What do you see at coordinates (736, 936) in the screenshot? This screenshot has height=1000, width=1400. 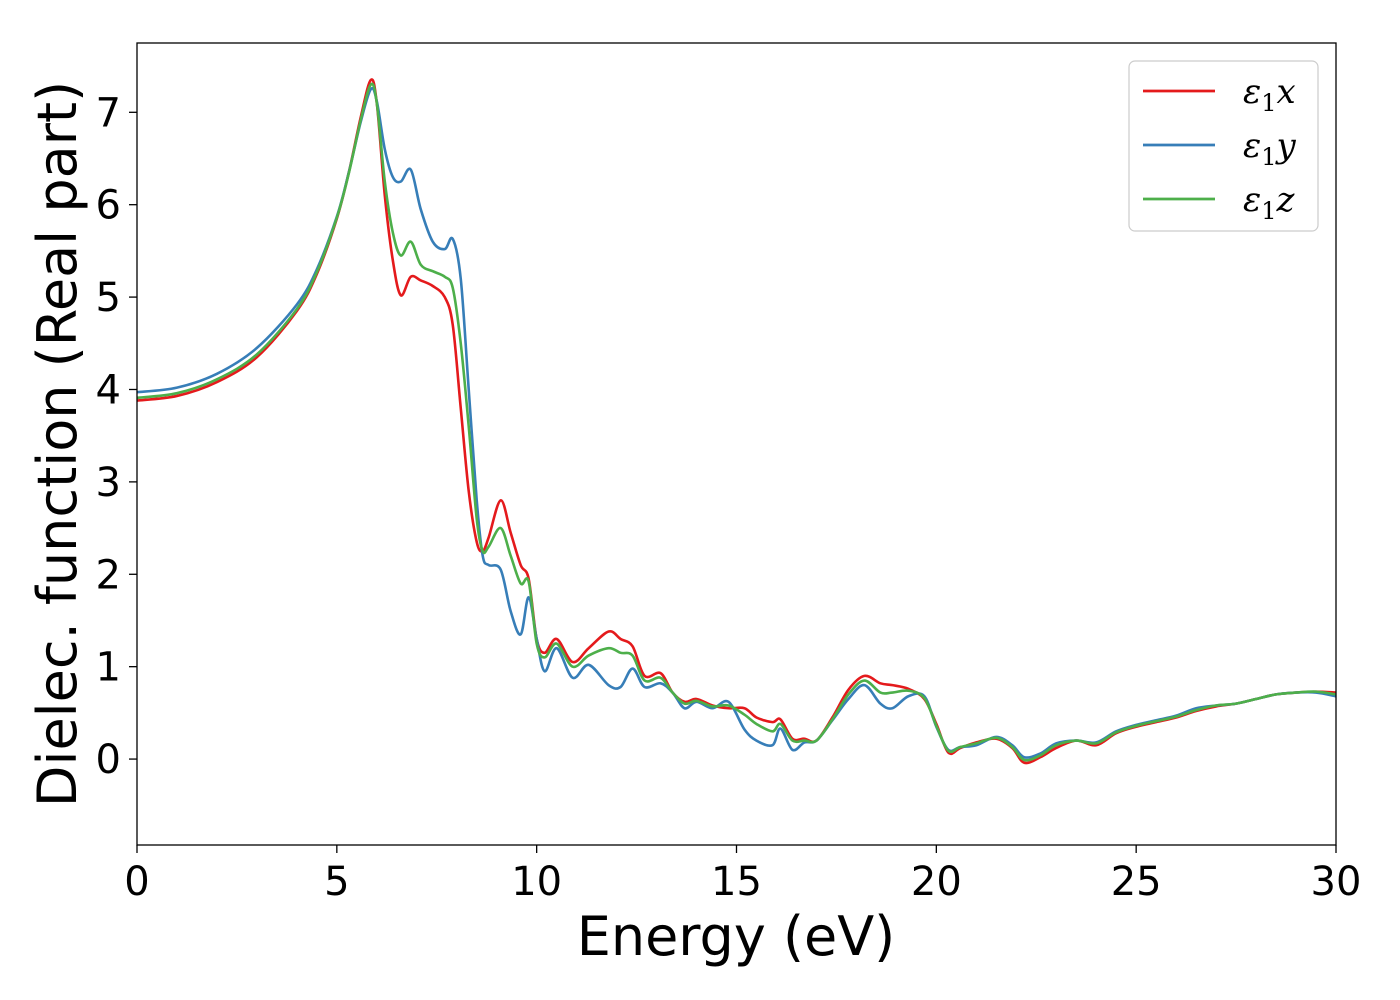 I see `x-axis-label: Energy (eV)` at bounding box center [736, 936].